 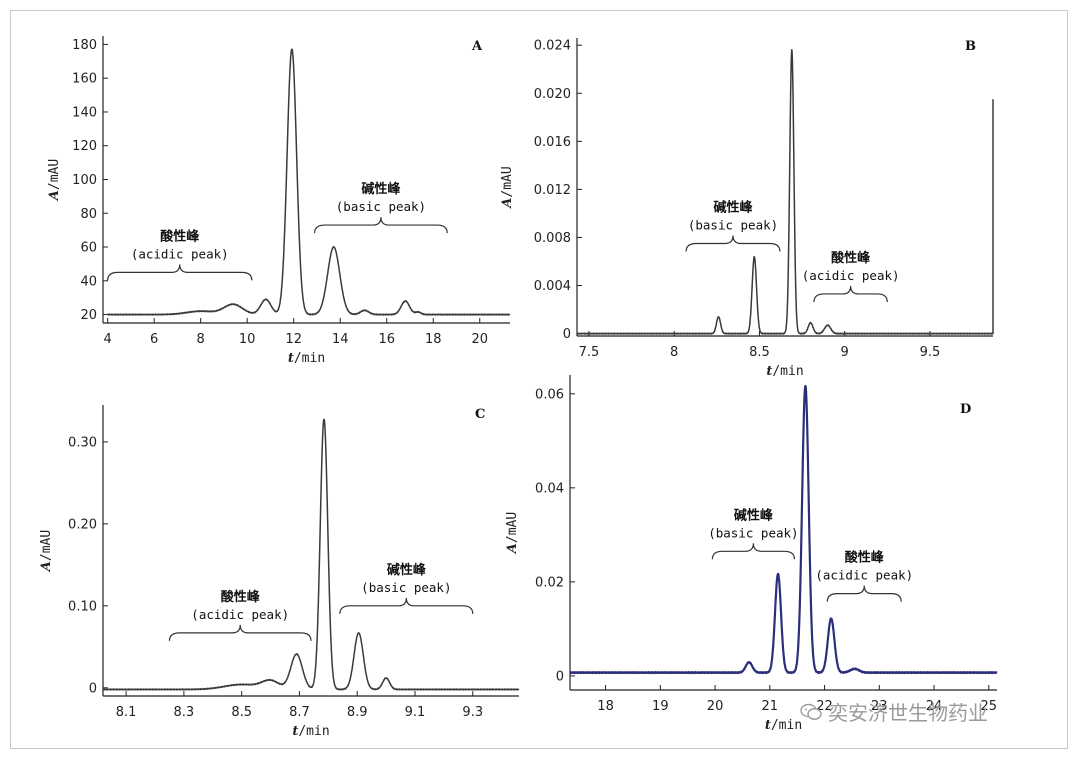 I want to click on y-tick-label: 0.012, so click(x=552, y=190).